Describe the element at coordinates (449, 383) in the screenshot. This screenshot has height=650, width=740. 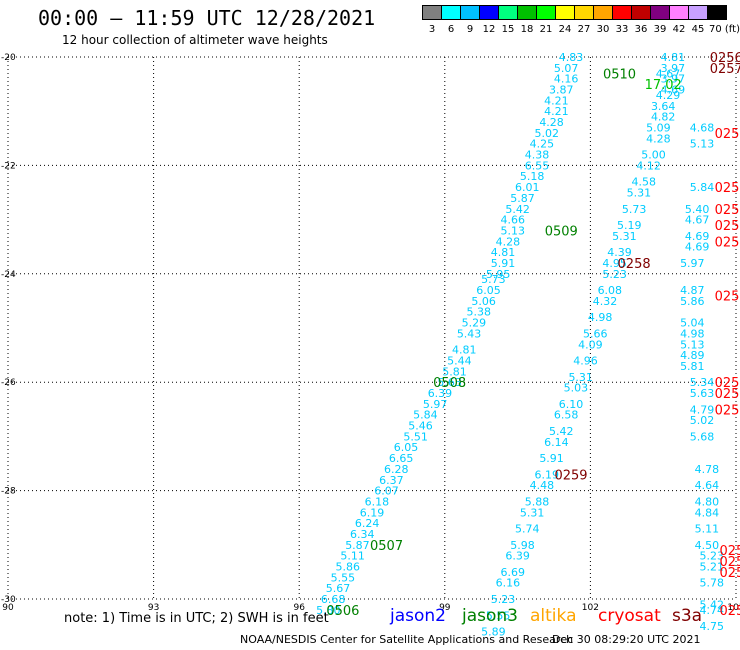
I see `pass-label: 0508` at that location.